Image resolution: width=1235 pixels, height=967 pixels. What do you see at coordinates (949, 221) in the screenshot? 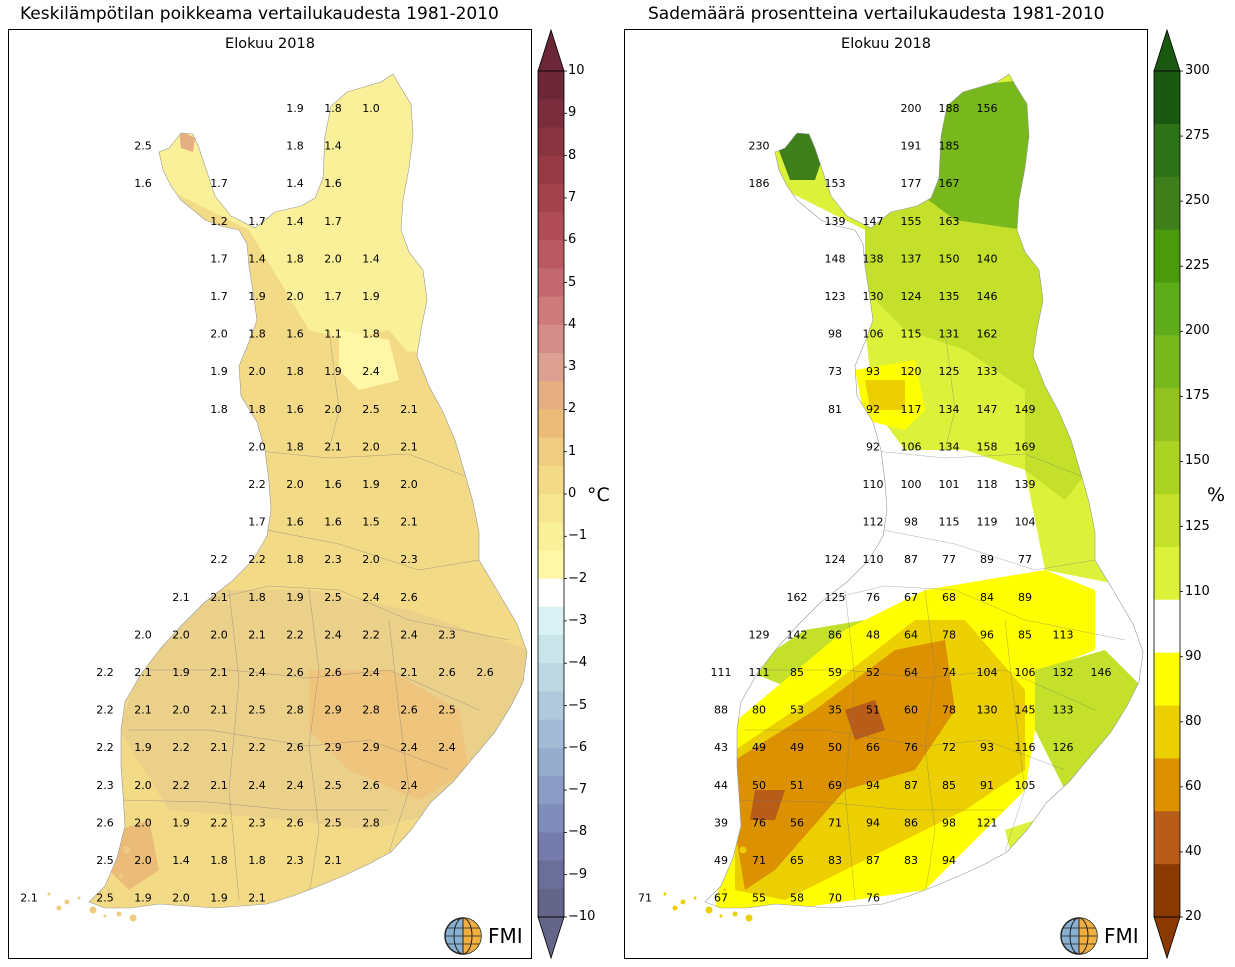
I see `map-value-label: 163` at bounding box center [949, 221].